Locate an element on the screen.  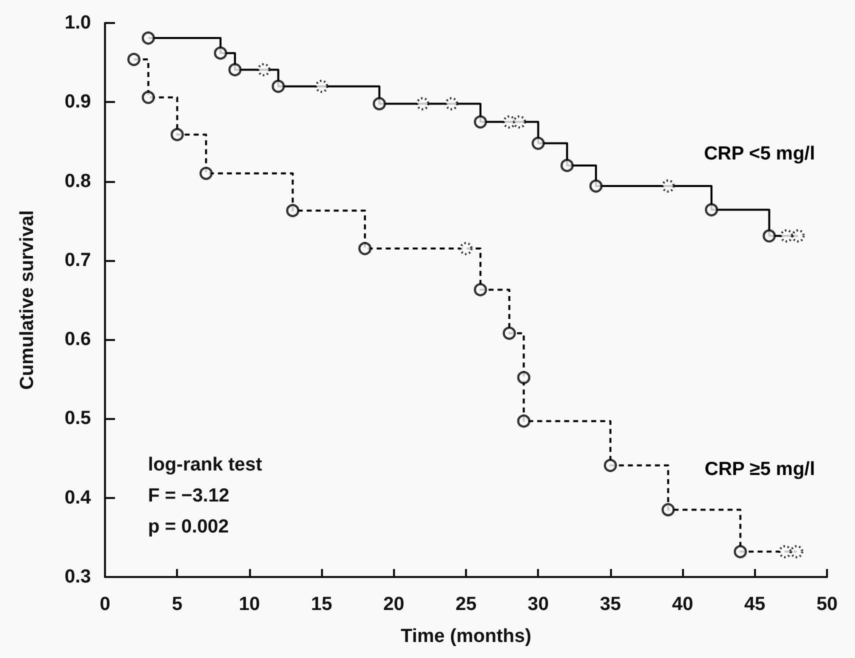
x-tick-label: 5 is located at coordinates (177, 604).